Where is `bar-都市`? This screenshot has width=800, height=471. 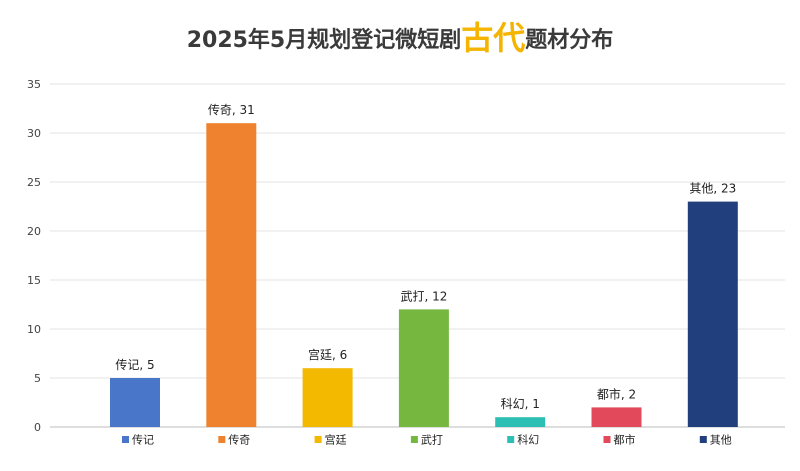
bar-都市 is located at coordinates (616, 417).